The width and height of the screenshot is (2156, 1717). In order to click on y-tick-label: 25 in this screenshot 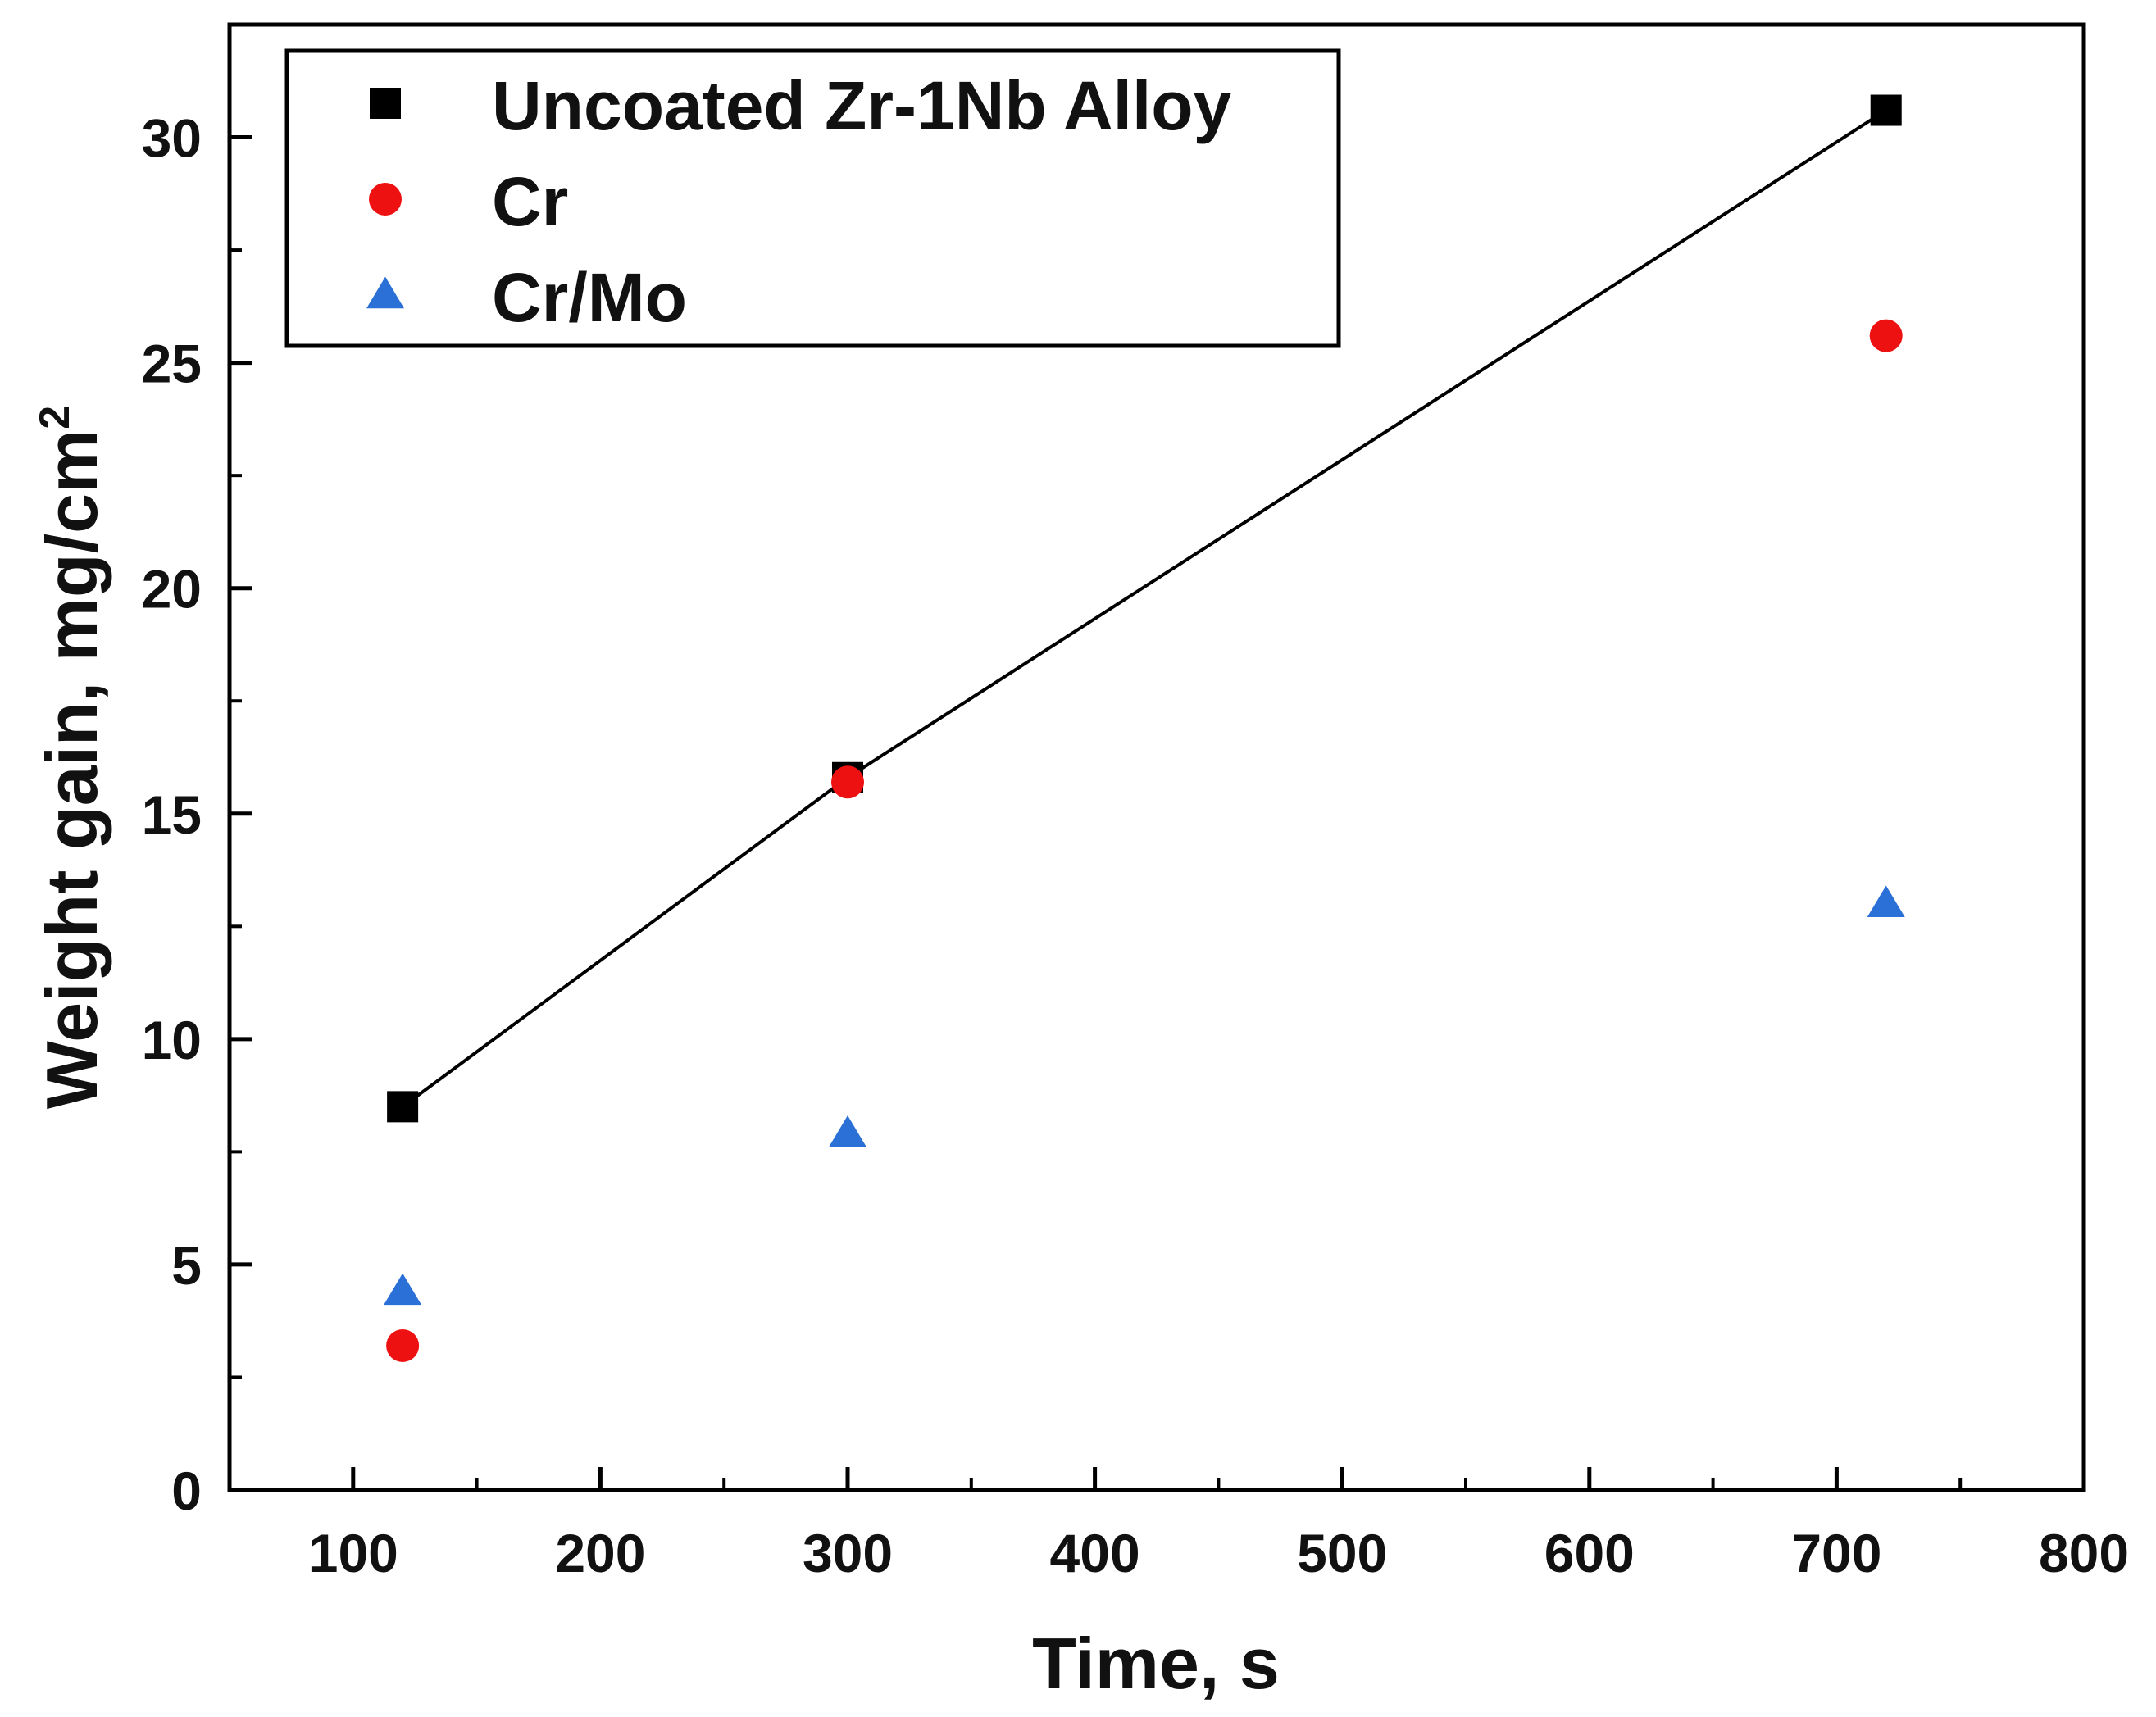, I will do `click(172, 364)`.